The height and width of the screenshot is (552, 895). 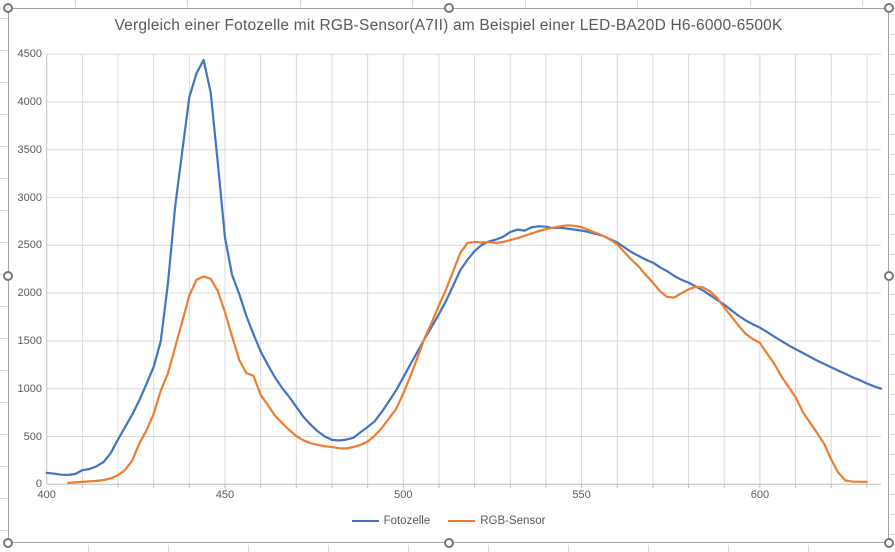 What do you see at coordinates (889, 543) in the screenshot?
I see `resize-handle-bottom-right` at bounding box center [889, 543].